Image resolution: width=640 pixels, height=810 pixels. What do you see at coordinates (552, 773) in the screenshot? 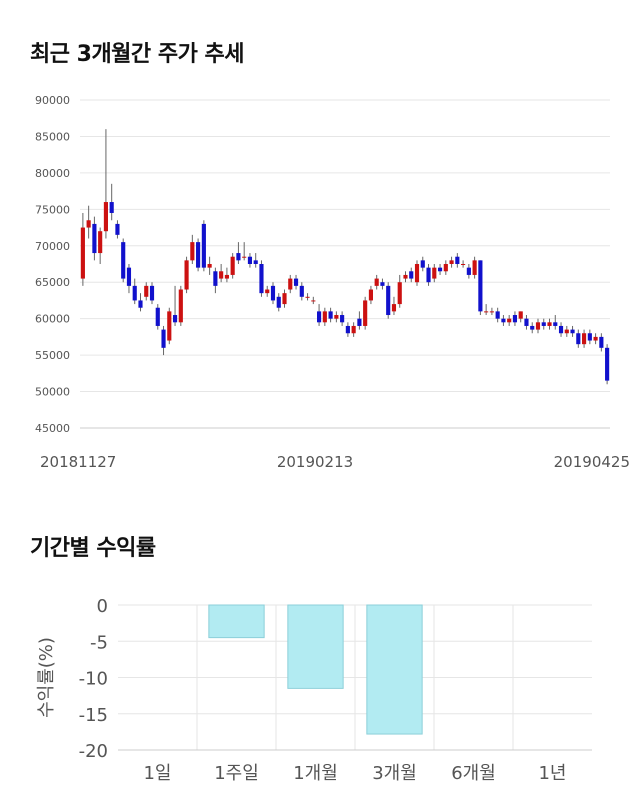
I see `x-tick-label: 1년` at bounding box center [552, 773].